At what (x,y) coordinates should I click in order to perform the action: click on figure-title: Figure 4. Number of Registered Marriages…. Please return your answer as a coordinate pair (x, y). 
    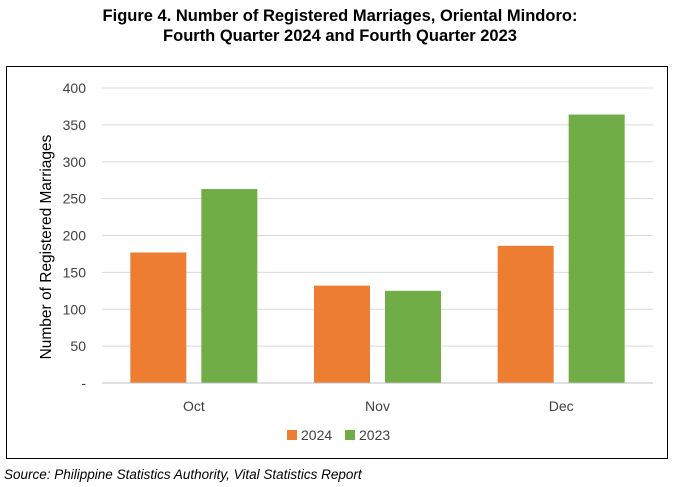
    Looking at the image, I should click on (340, 26).